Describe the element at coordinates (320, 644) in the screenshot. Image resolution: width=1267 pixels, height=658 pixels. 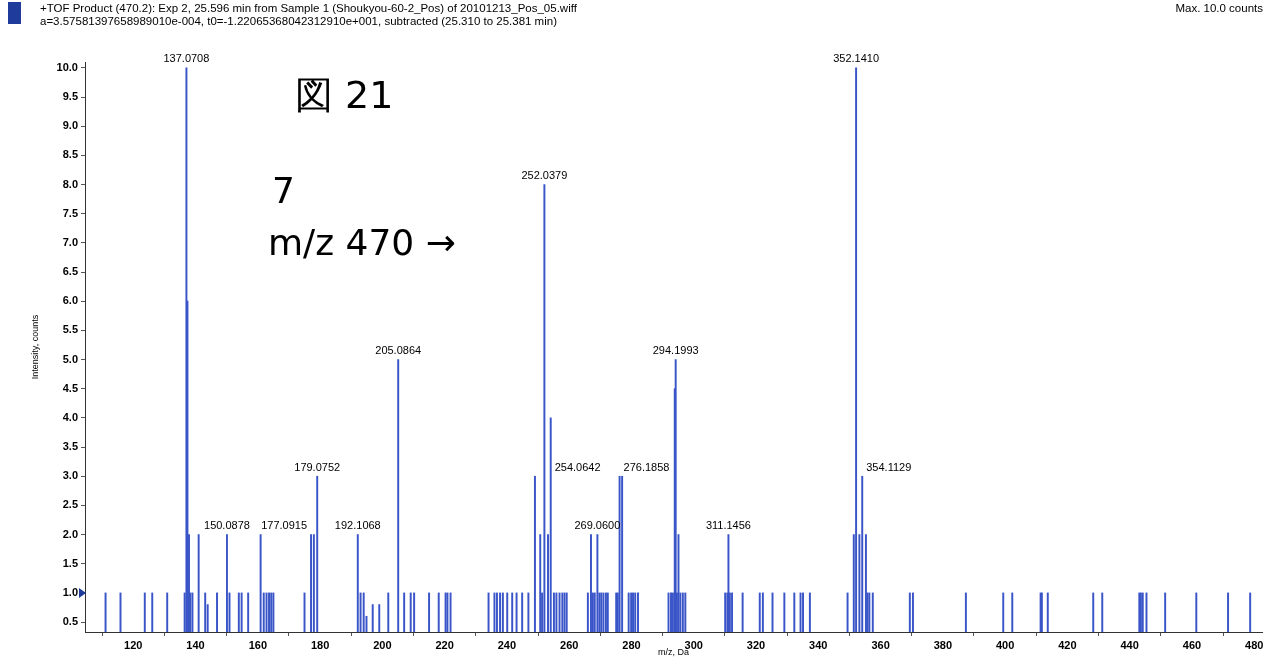
I see `x-tick-label: 180` at that location.